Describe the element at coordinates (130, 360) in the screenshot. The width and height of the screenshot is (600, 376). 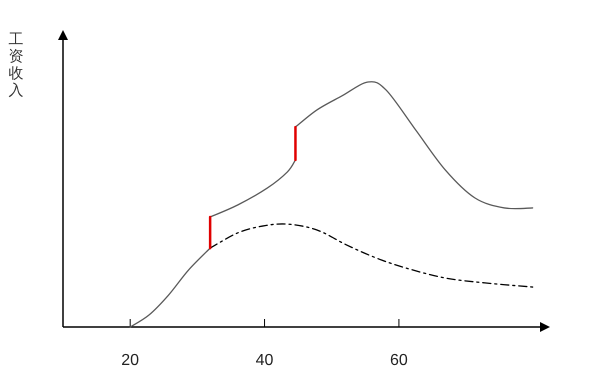
I see `x-tick-label: 20` at that location.